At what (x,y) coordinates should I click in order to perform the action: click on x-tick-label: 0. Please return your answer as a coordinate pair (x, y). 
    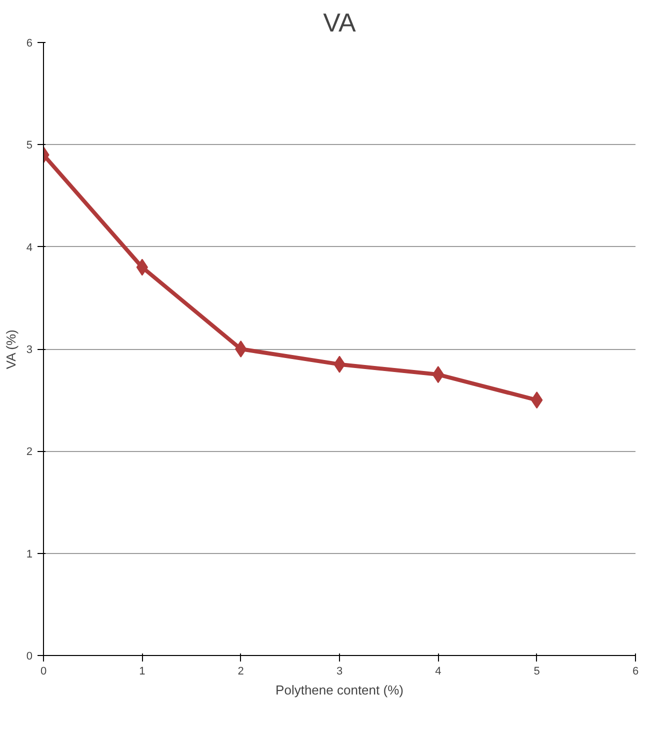
    Looking at the image, I should click on (43, 672).